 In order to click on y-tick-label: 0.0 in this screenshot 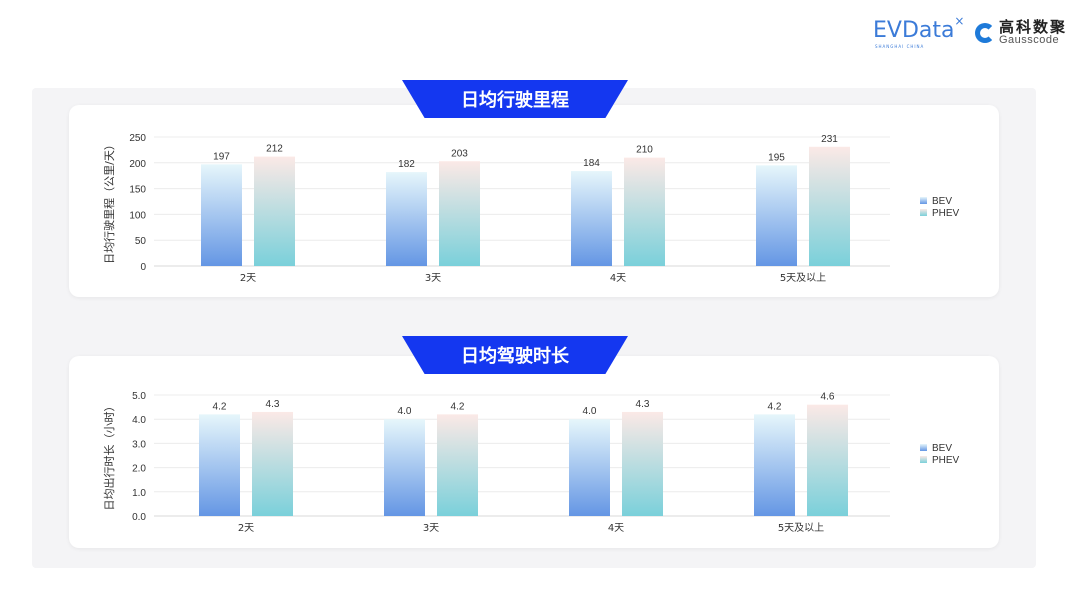, I will do `click(139, 517)`.